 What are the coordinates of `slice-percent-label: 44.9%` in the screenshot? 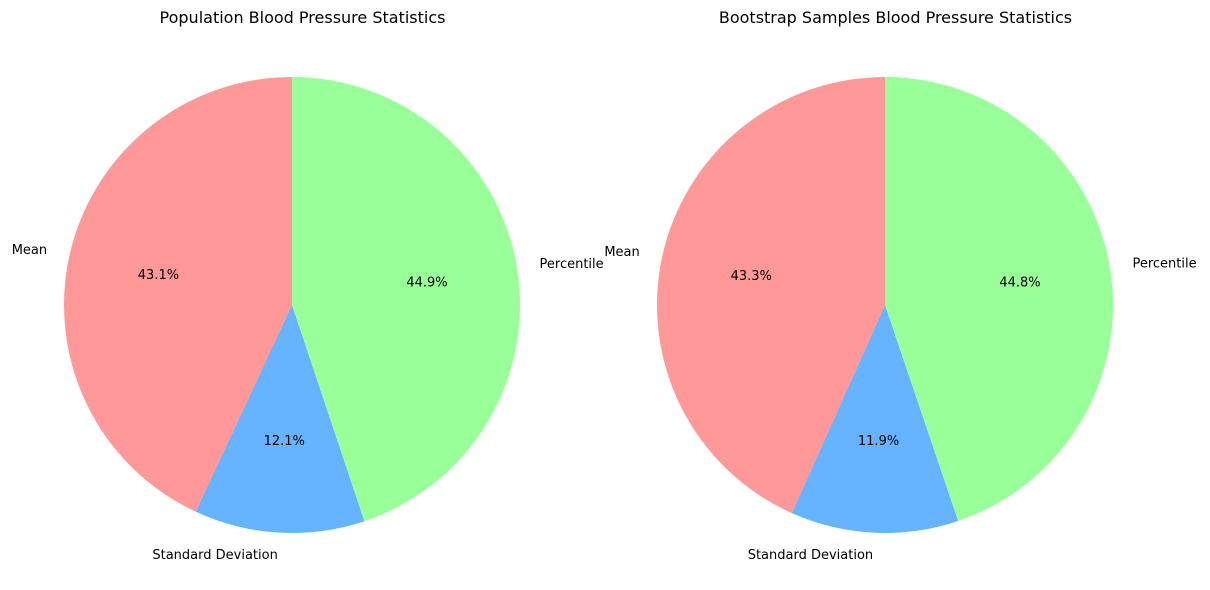 It's located at (426, 282).